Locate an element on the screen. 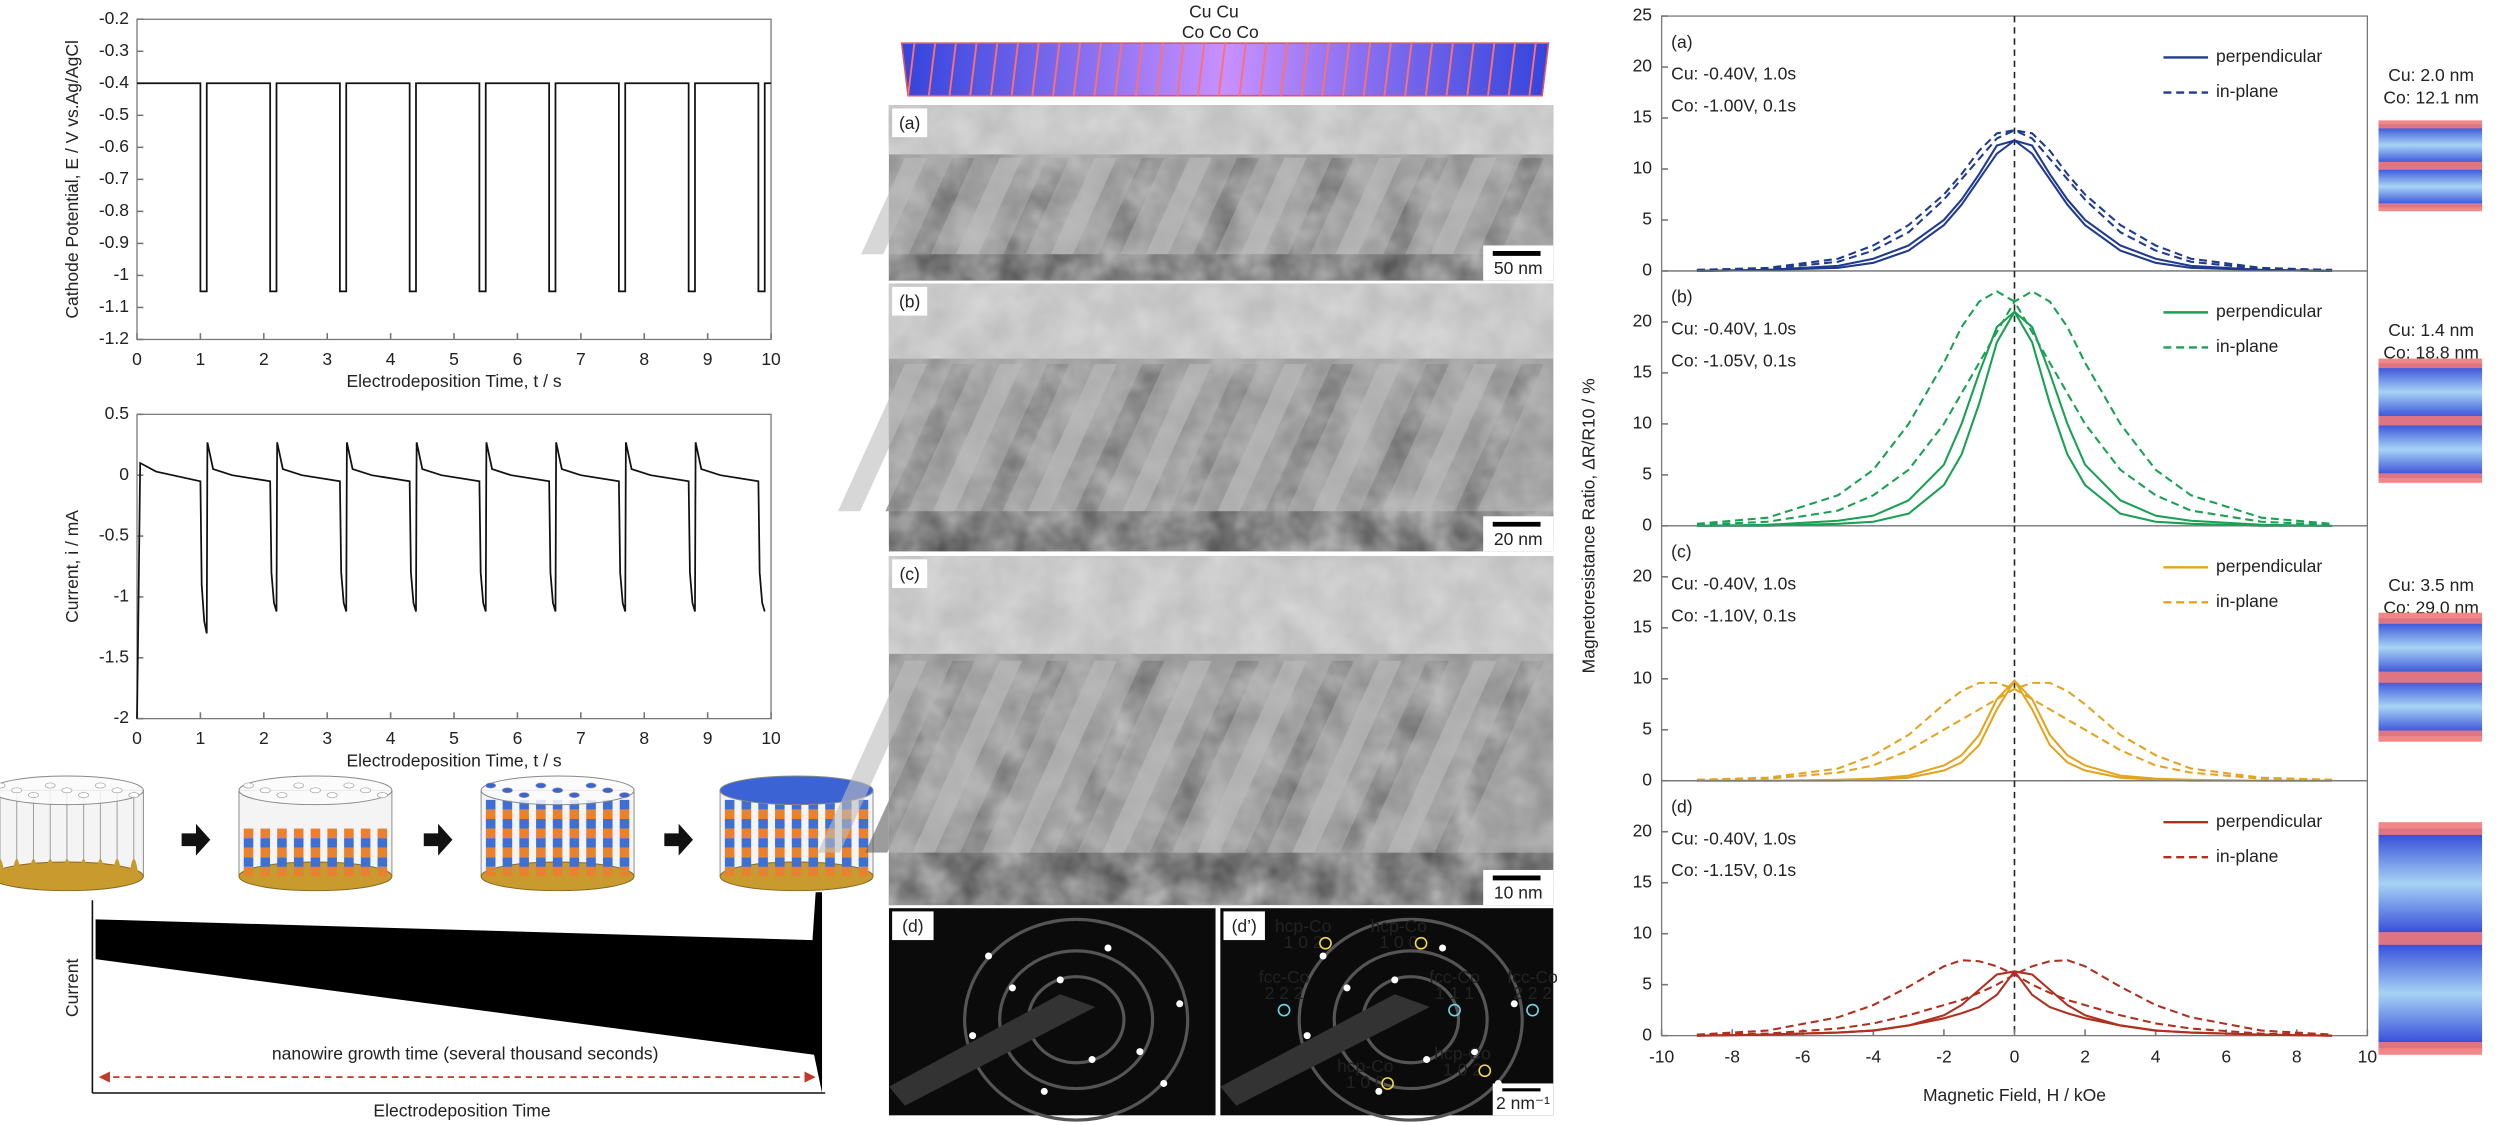  data-line is located at coordinates (451, 580).